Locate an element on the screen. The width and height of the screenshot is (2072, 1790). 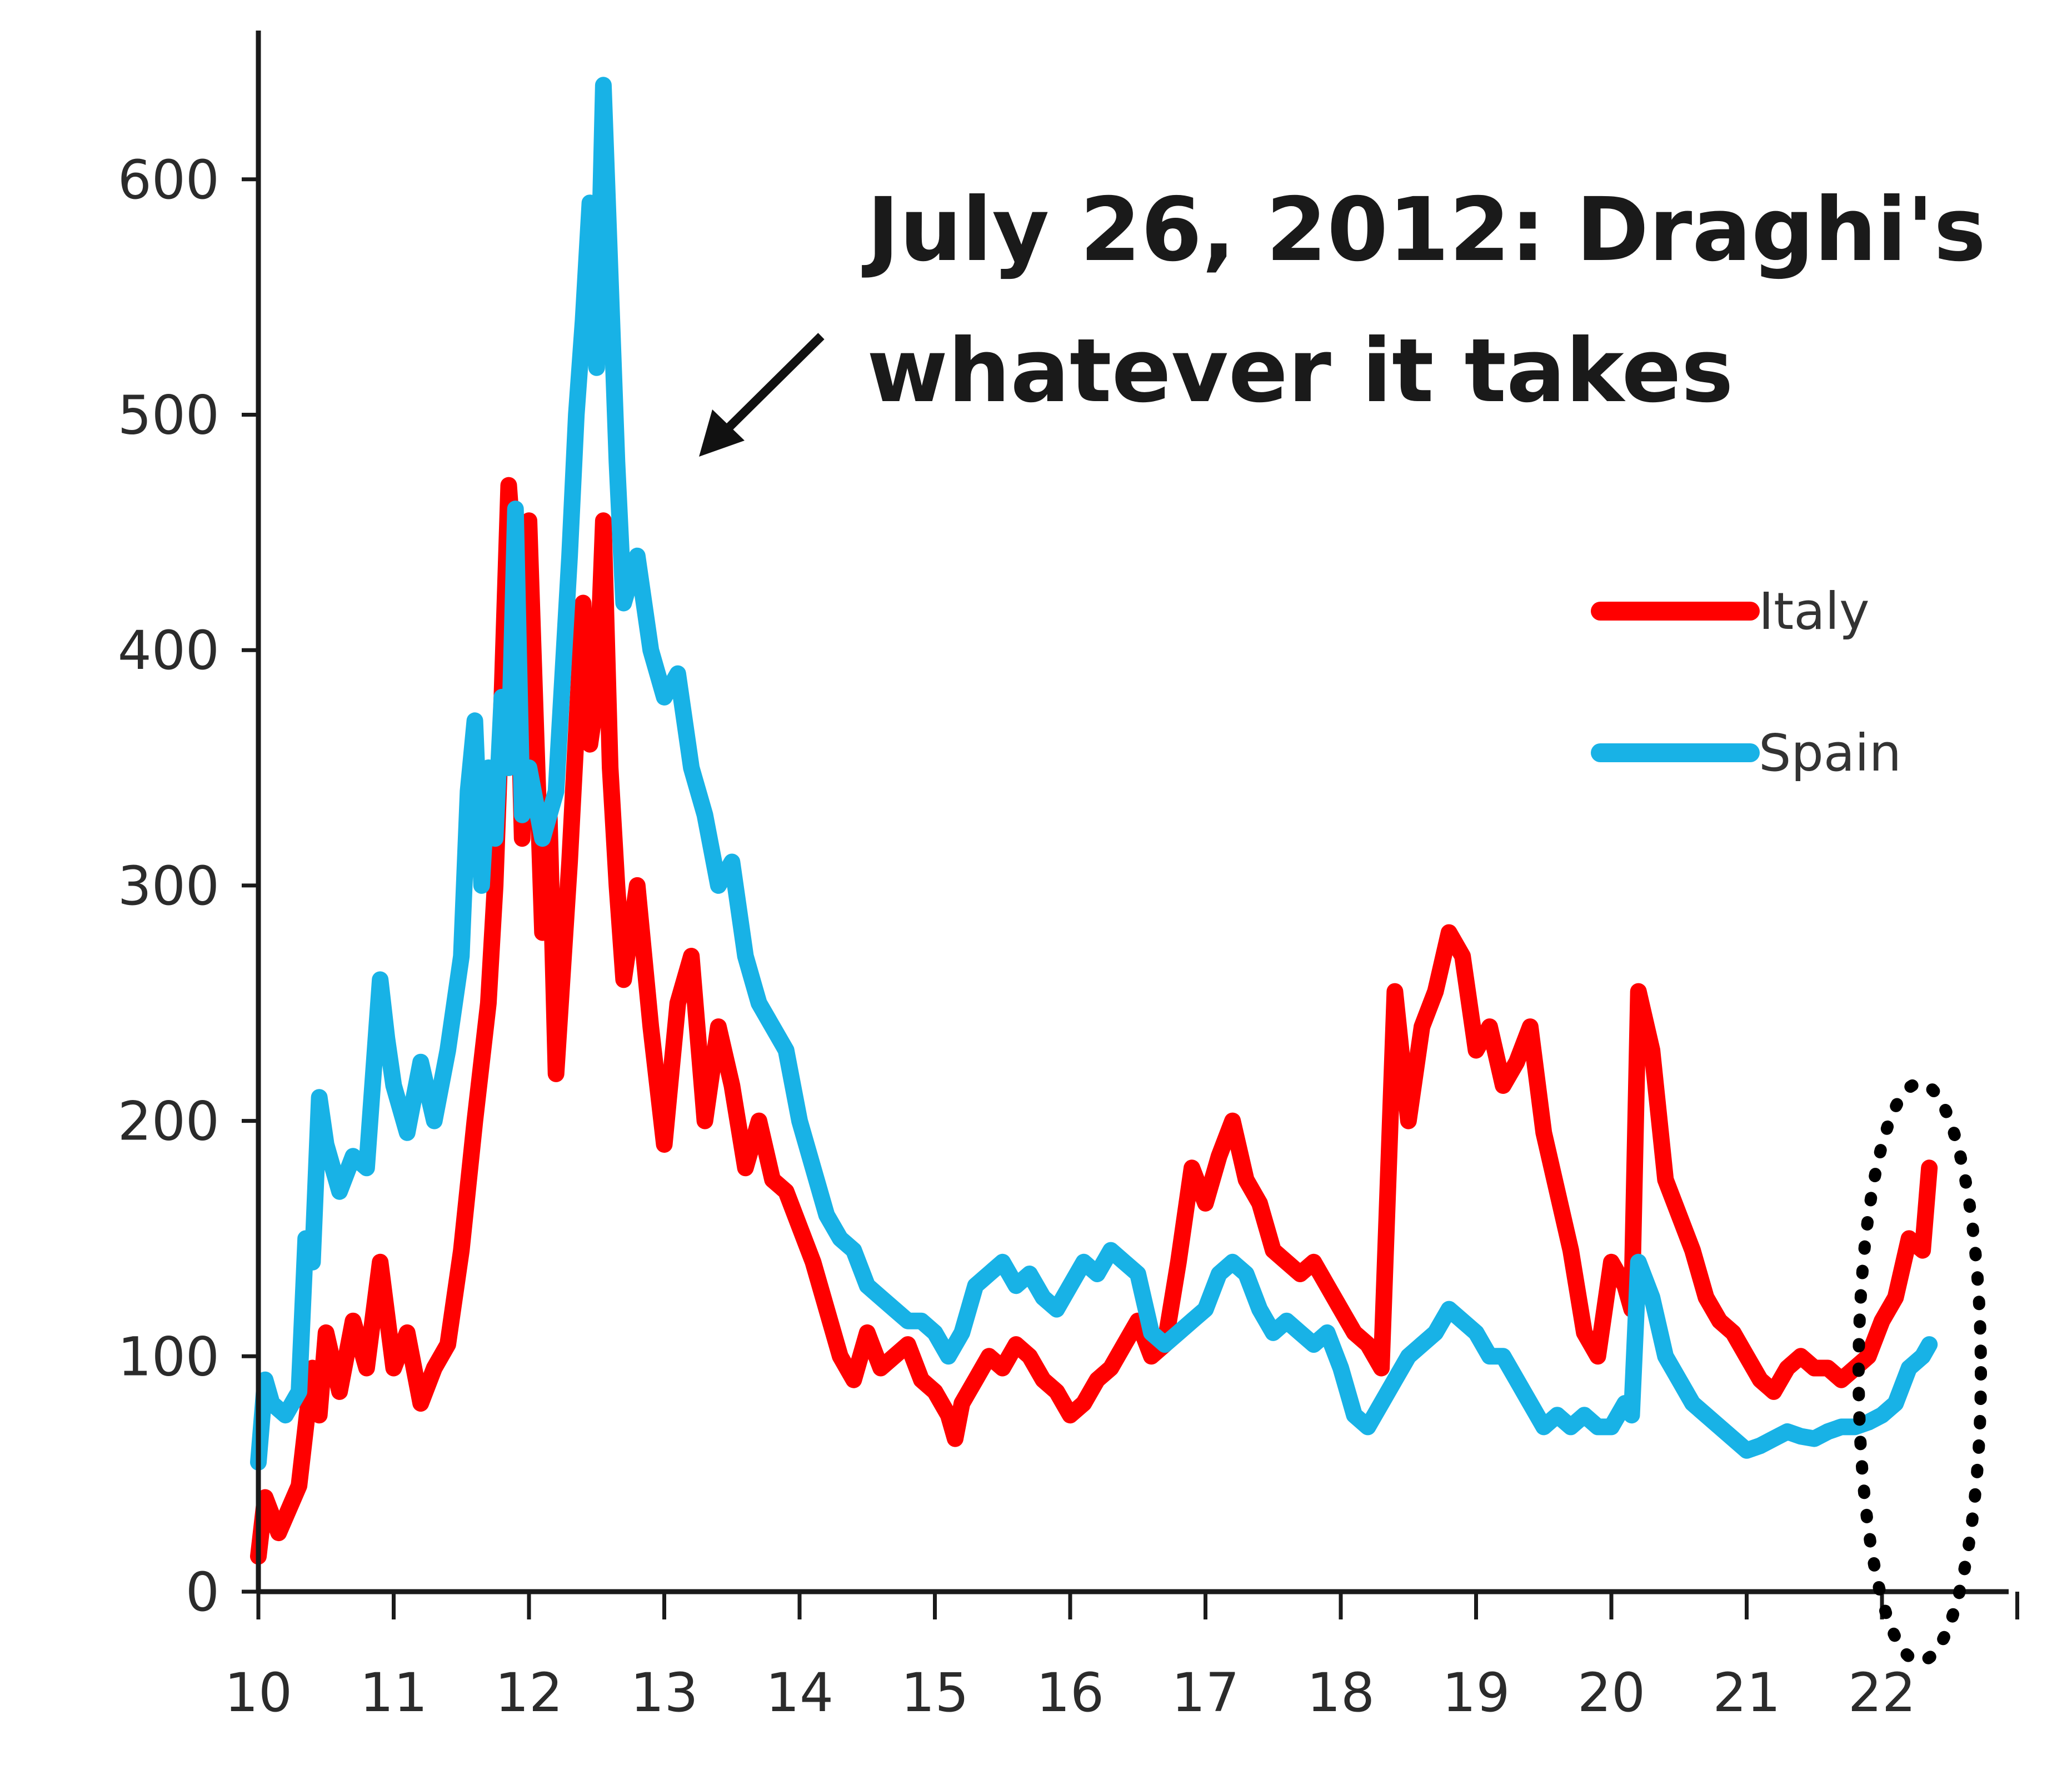
x-tick-label: 11 is located at coordinates (393, 1693).